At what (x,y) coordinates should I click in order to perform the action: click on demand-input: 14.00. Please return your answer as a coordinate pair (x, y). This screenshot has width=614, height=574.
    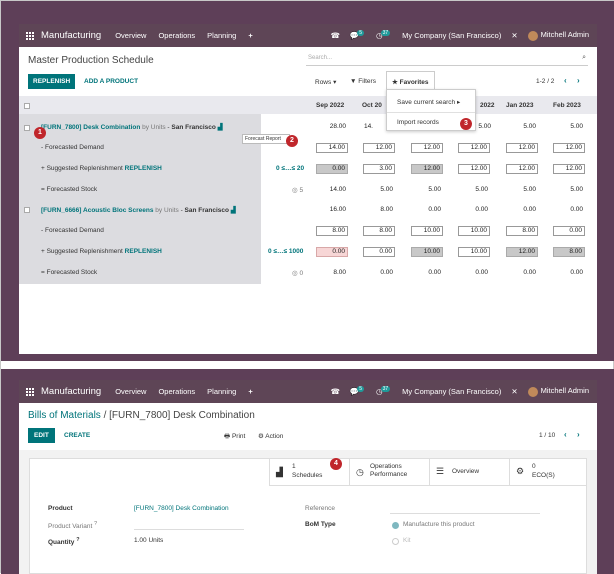
    Looking at the image, I should click on (332, 148).